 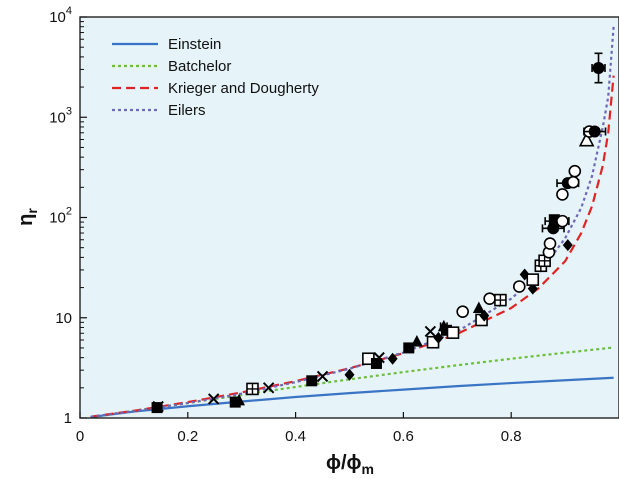 I want to click on legend-label: Batchelor, so click(x=199, y=66).